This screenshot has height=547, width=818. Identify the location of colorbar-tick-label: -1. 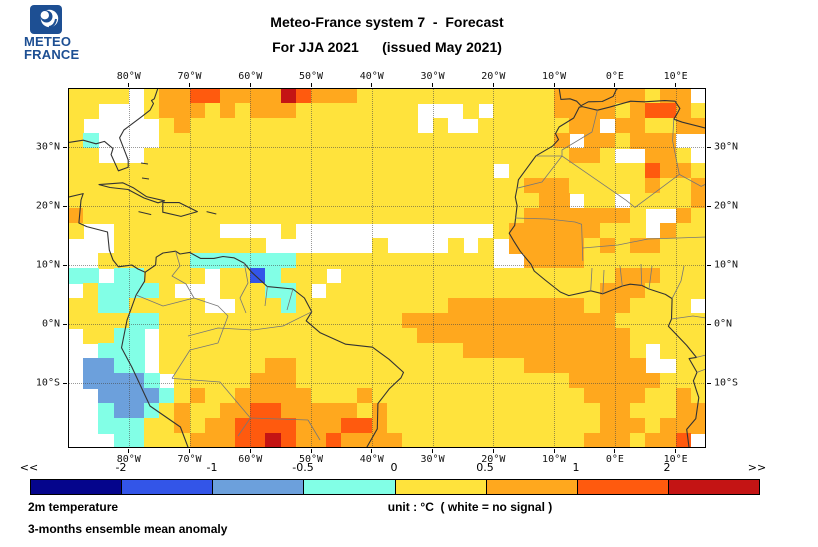
(212, 467).